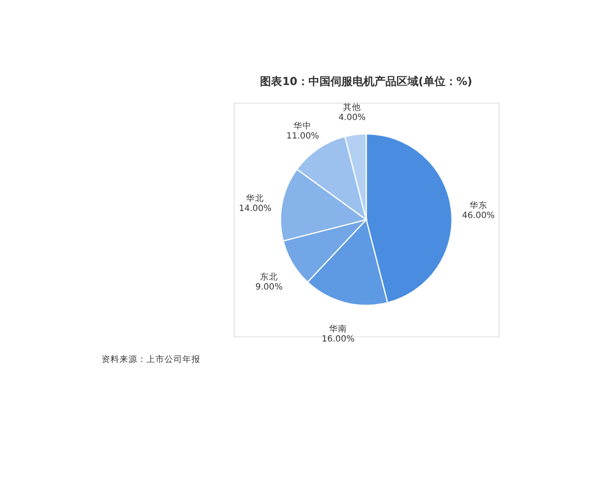 The height and width of the screenshot is (480, 600). I want to click on data-label: 4.00%, so click(352, 118).